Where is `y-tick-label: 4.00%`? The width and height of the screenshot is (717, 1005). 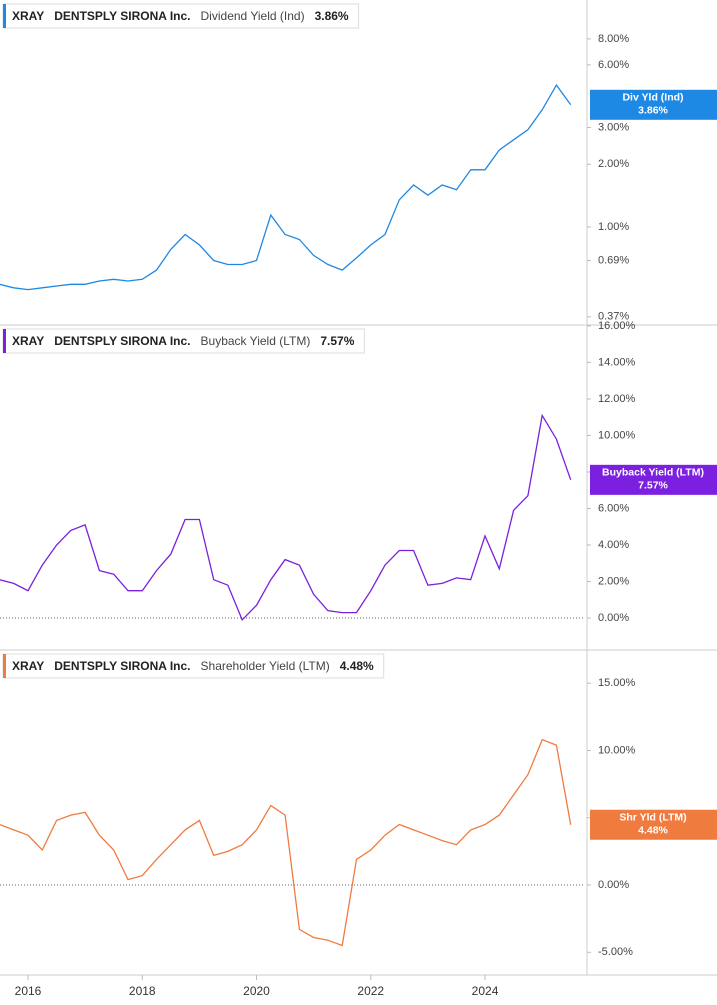
y-tick-label: 4.00% is located at coordinates (613, 545).